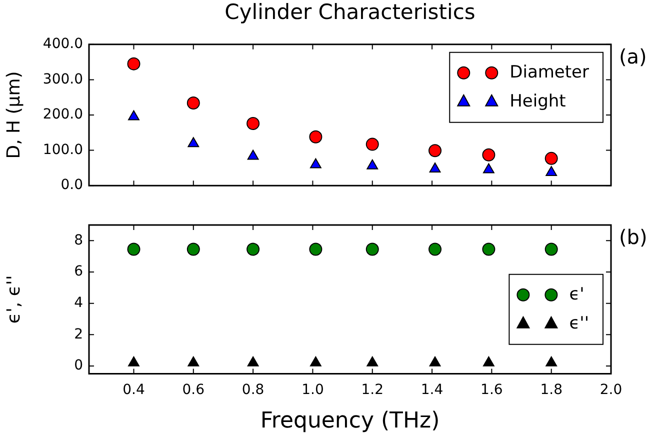 Image resolution: width=650 pixels, height=439 pixels. Describe the element at coordinates (538, 101) in the screenshot. I see `legend-label: Height` at that location.